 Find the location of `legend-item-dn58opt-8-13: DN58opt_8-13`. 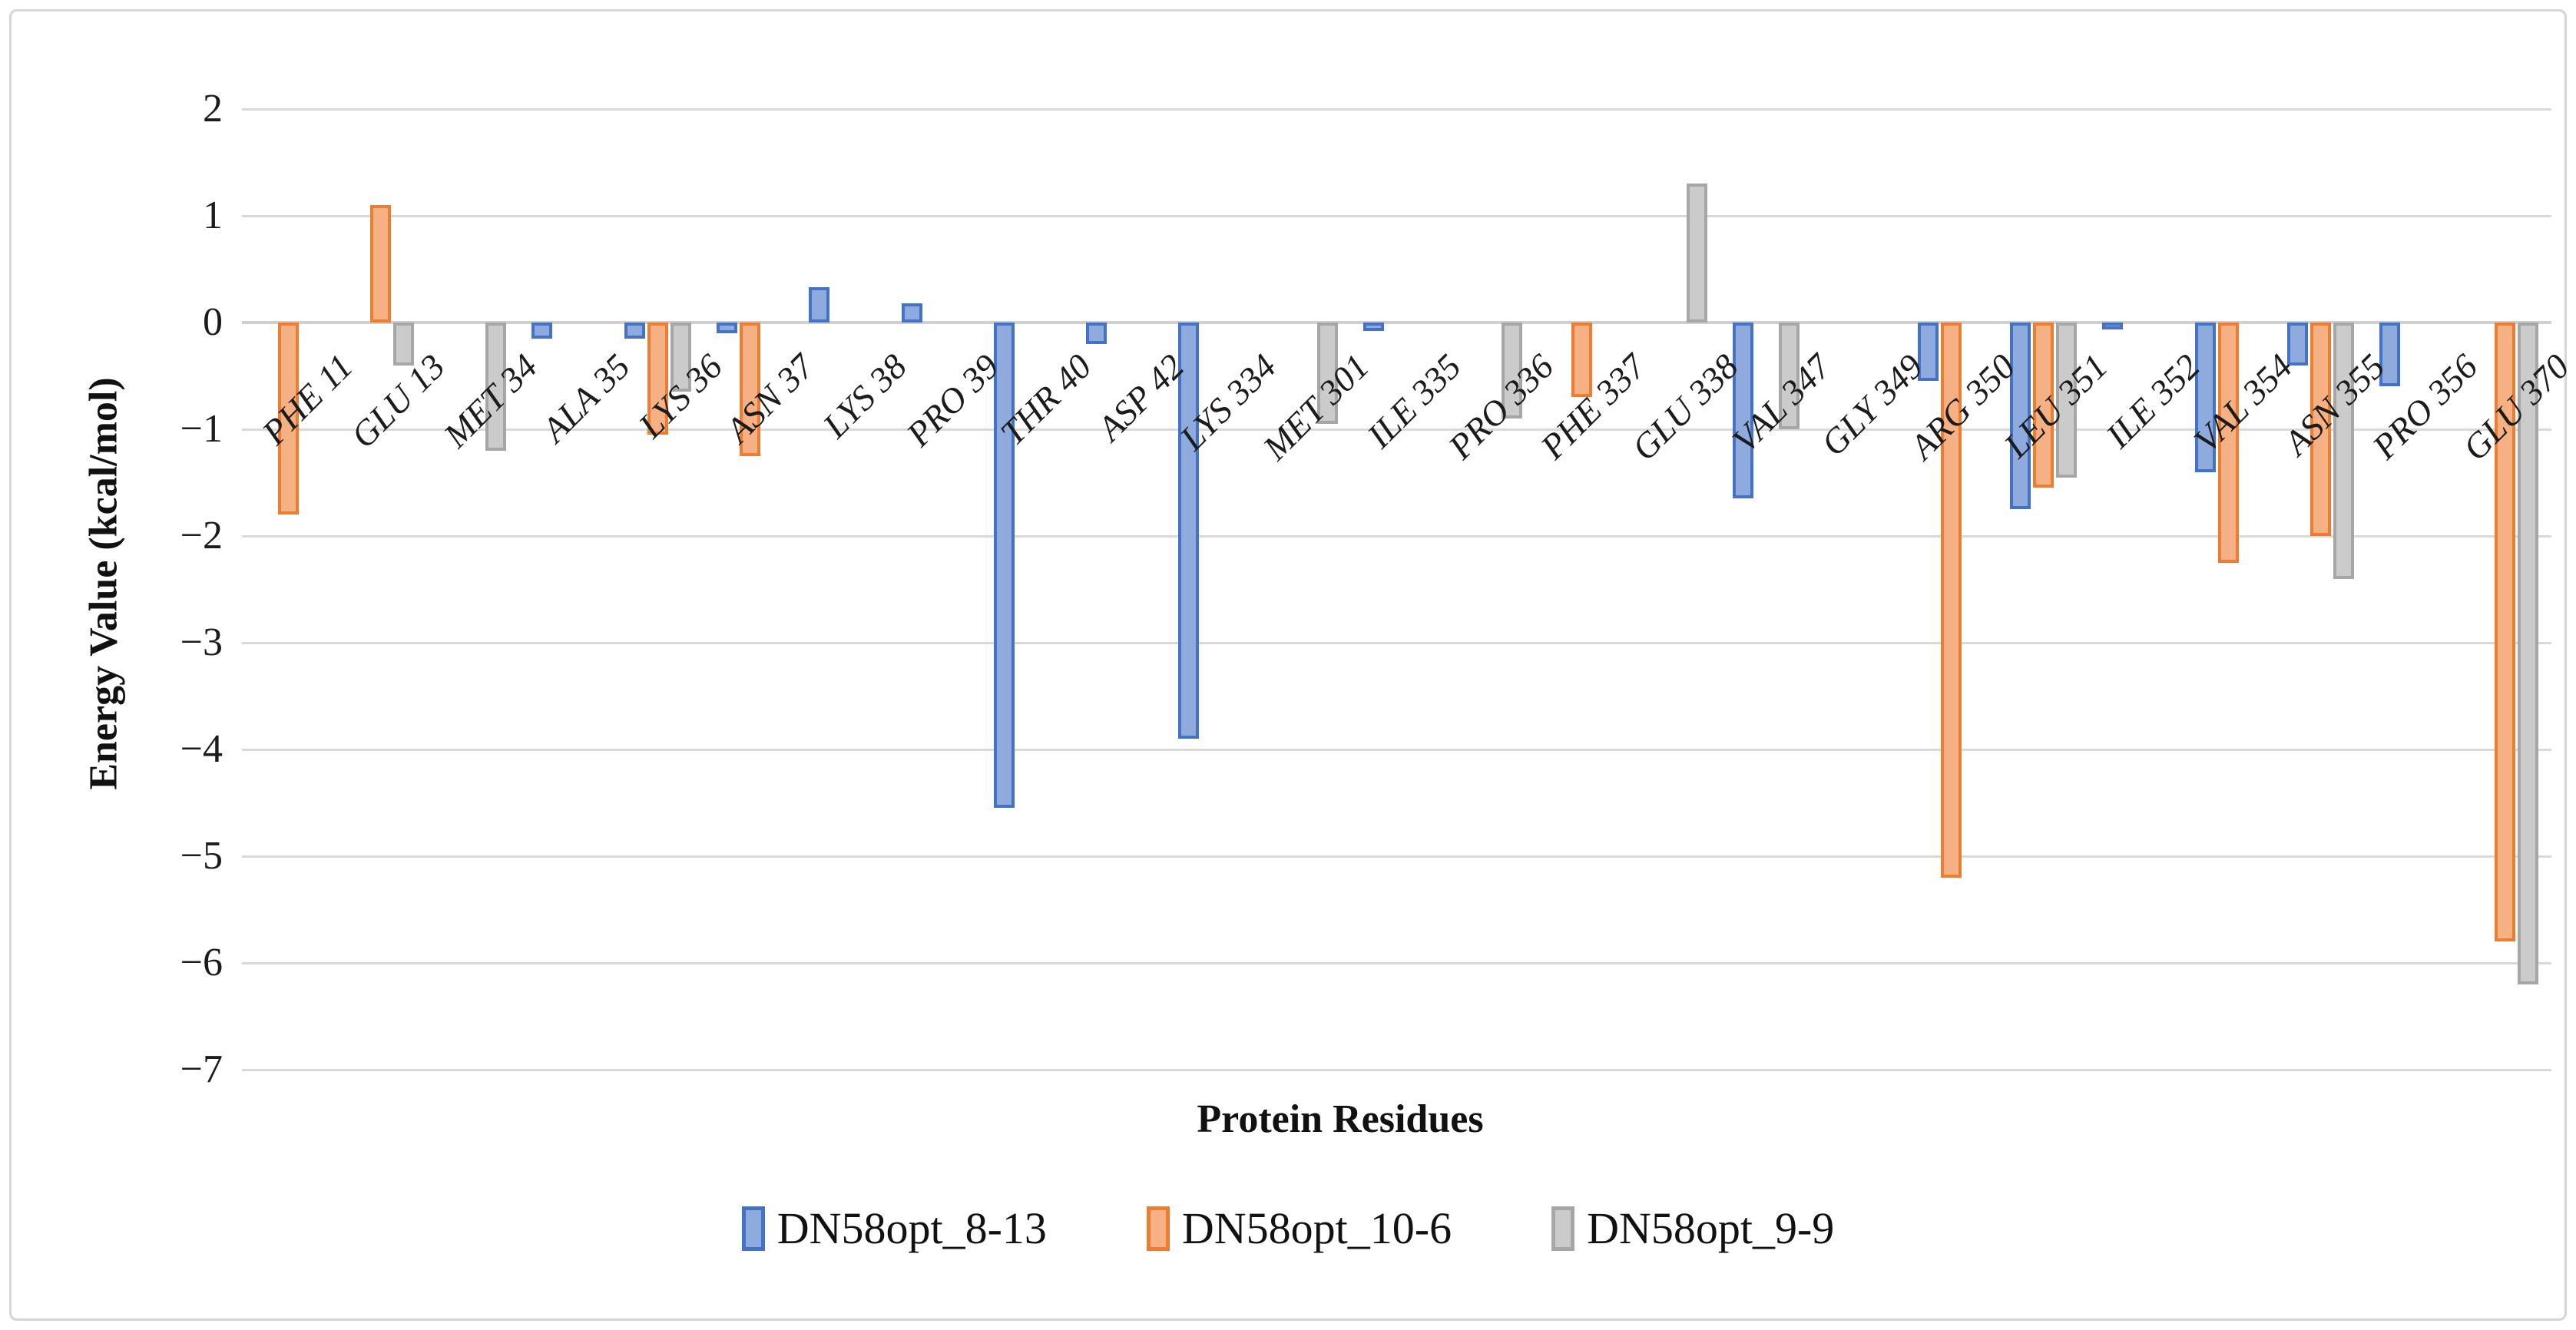

legend-item-dn58opt-8-13: DN58opt_8-13 is located at coordinates (894, 1228).